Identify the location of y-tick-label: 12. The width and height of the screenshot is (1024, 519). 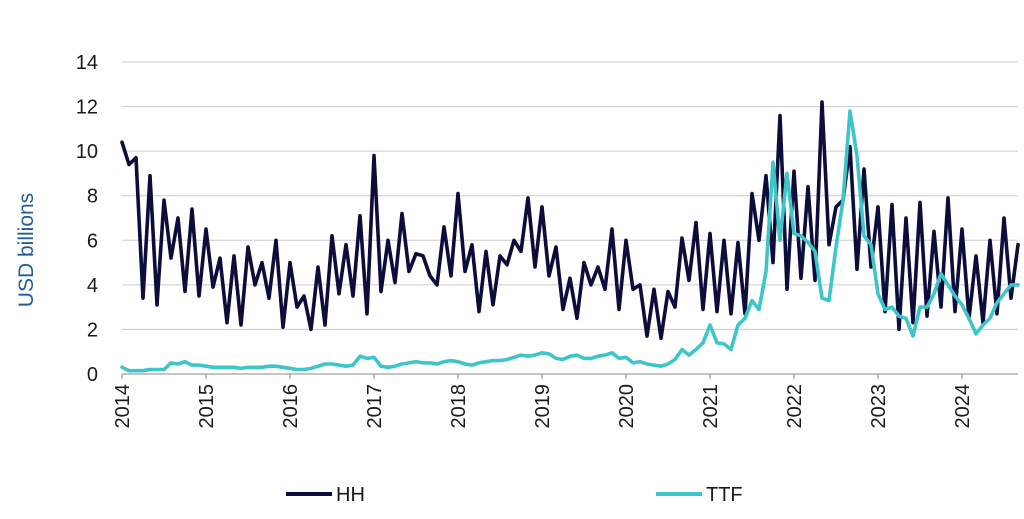
(87, 108).